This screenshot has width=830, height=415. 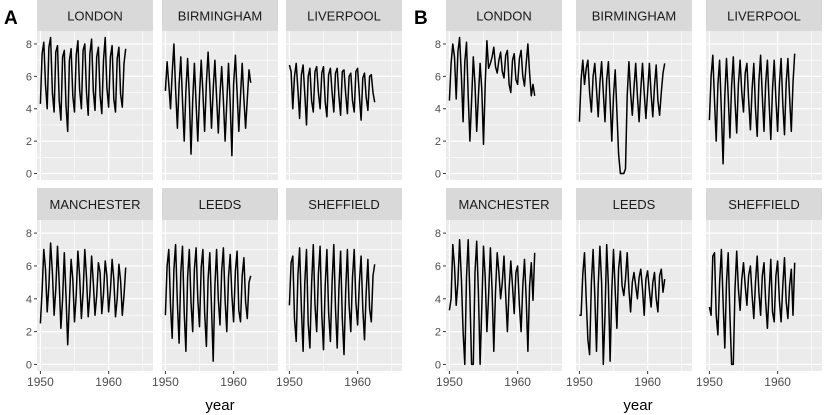 What do you see at coordinates (637, 405) in the screenshot?
I see `panel-b-x-axis-title: year` at bounding box center [637, 405].